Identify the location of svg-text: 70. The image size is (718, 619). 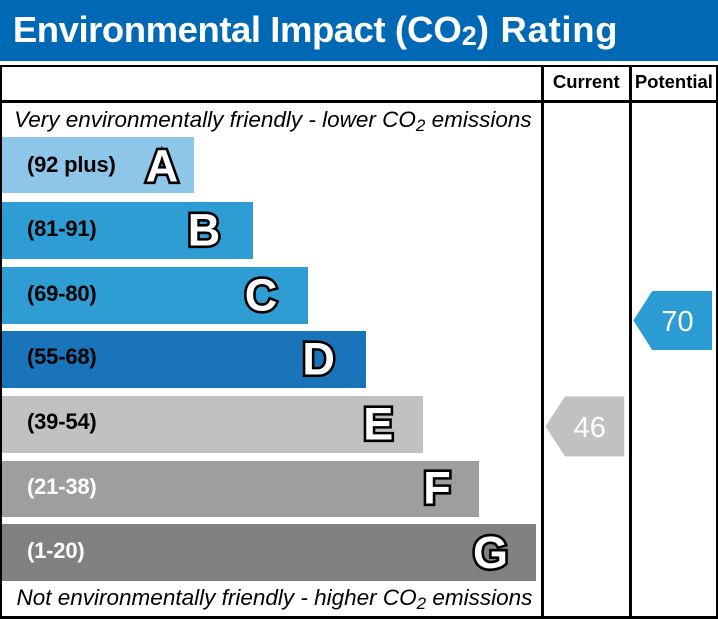
(677, 322).